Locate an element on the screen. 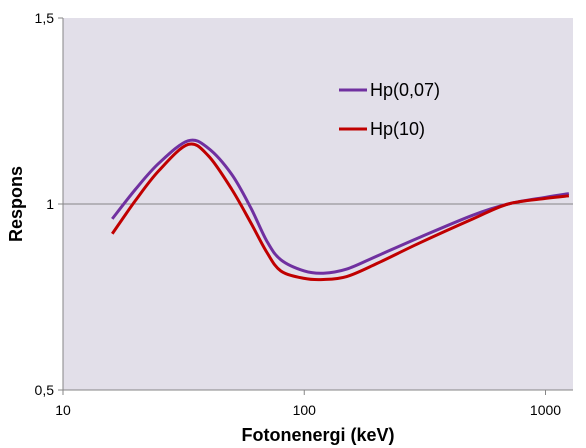 Image resolution: width=586 pixels, height=448 pixels. x-tick-label: 100 is located at coordinates (305, 410).